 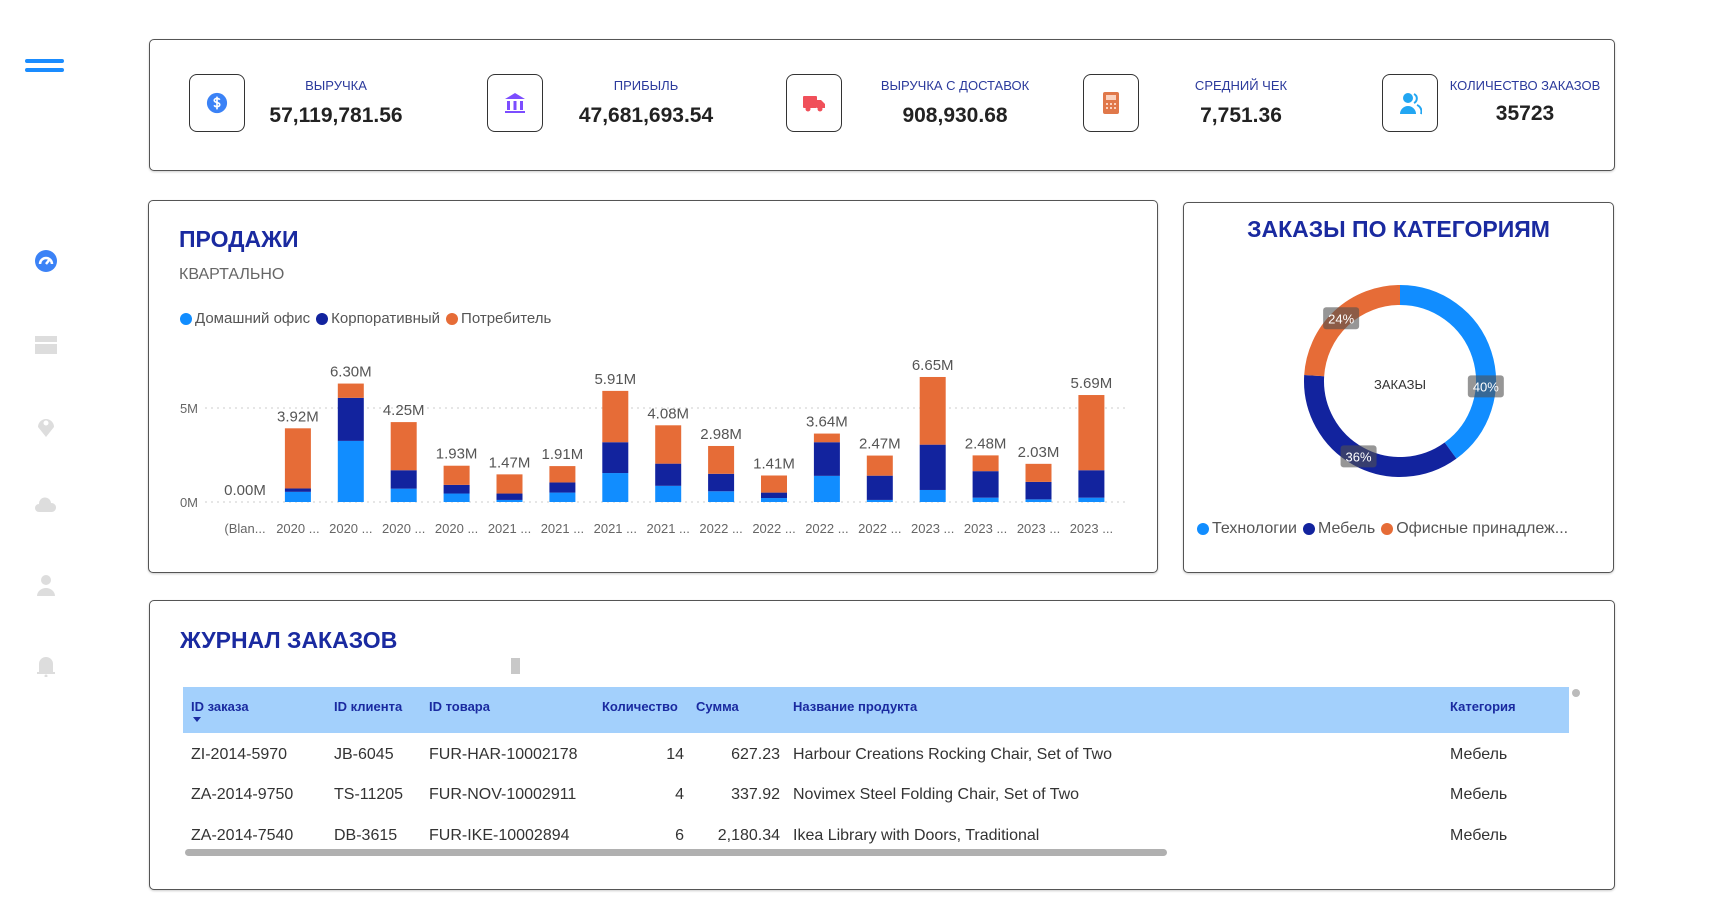 What do you see at coordinates (364, 754) in the screenshot?
I see `table-cell: JB-6045` at bounding box center [364, 754].